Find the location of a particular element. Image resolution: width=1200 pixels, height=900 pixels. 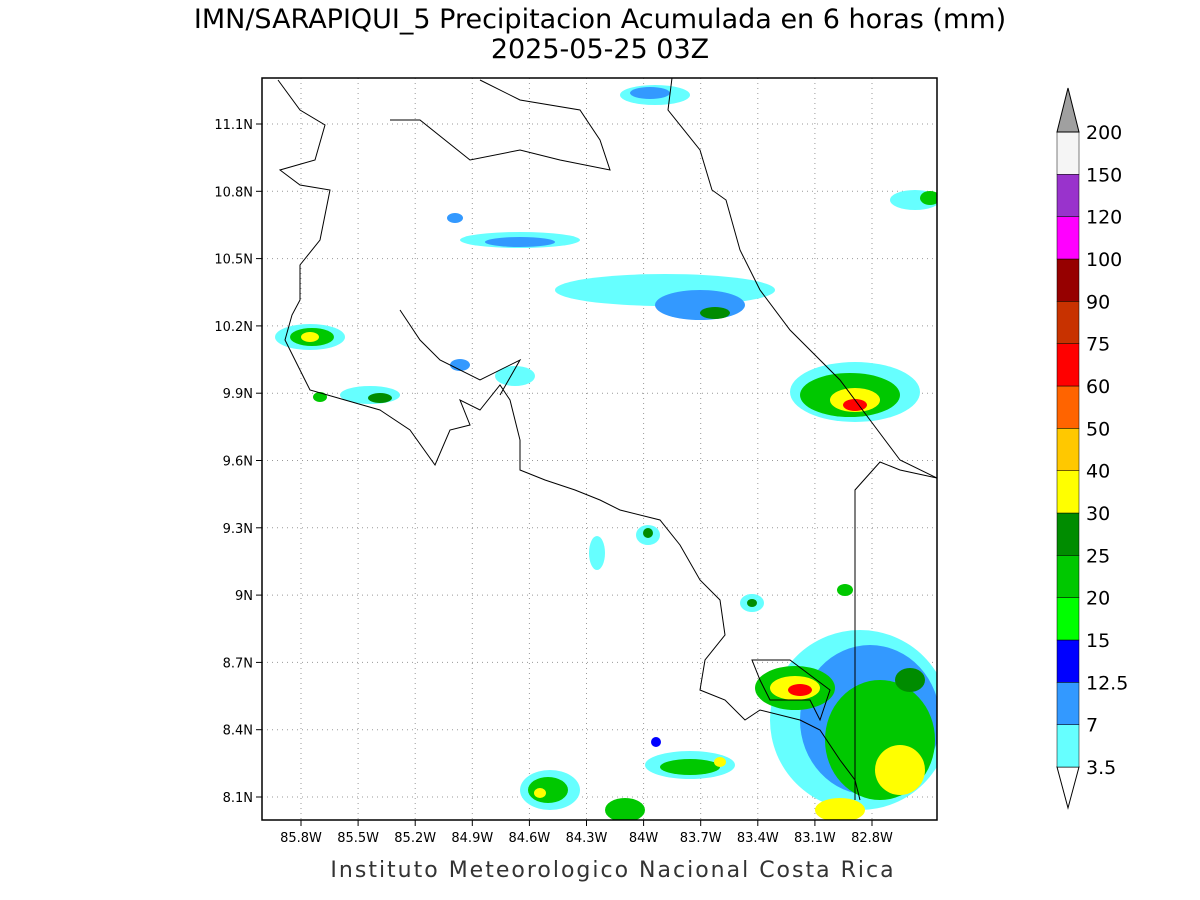

colorbar-label: 60 is located at coordinates (1098, 387).